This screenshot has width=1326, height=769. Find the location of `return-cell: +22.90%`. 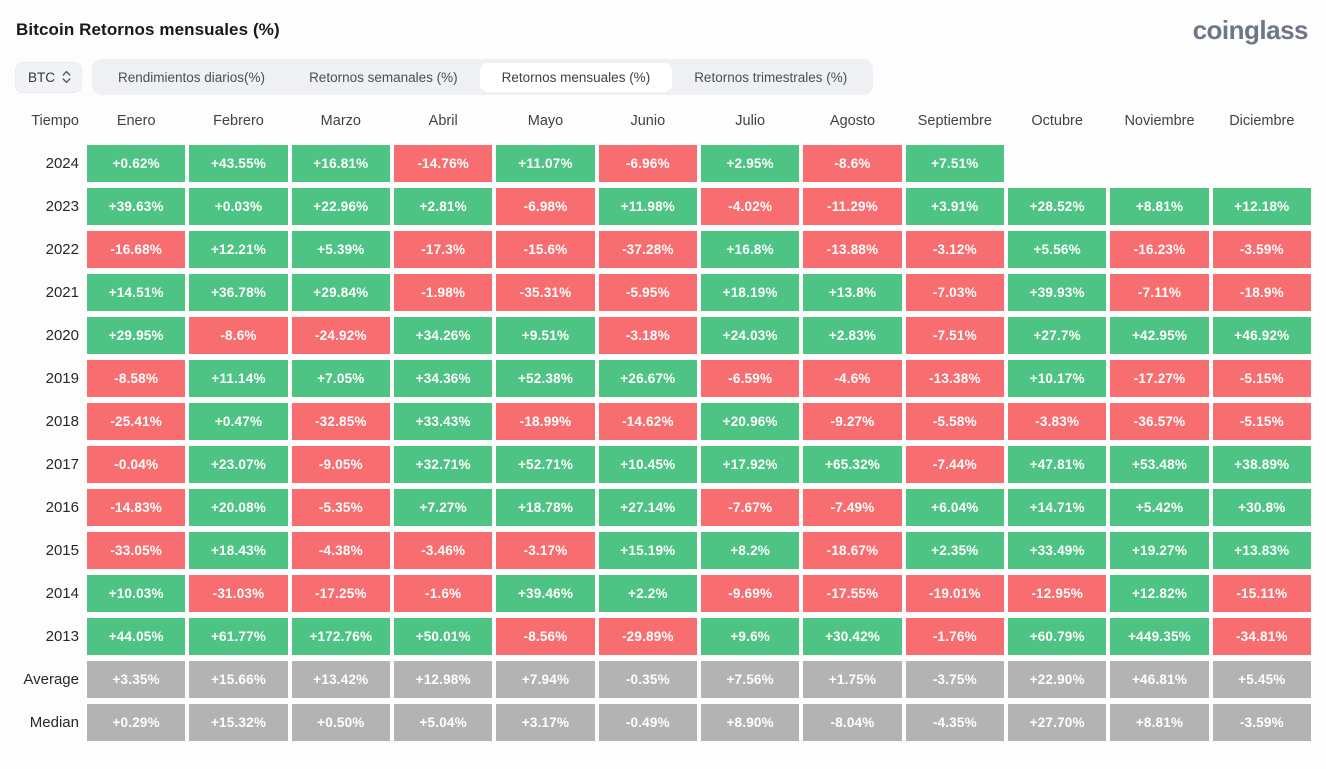

return-cell: +22.90% is located at coordinates (1057, 679).